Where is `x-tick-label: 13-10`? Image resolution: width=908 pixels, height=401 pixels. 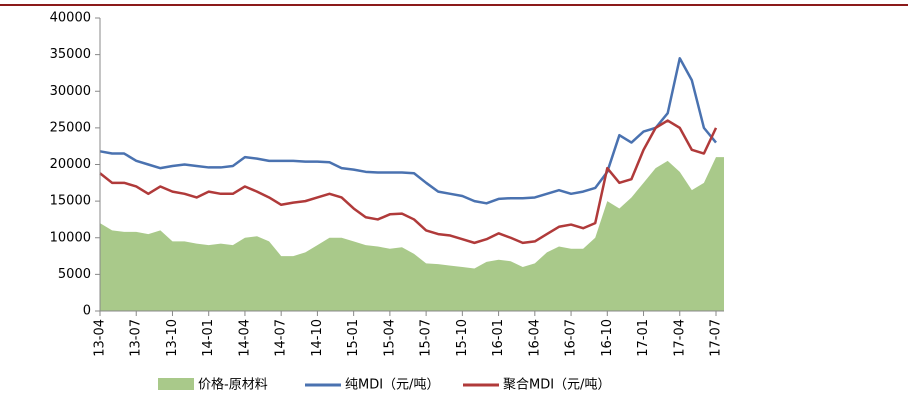
x-tick-label: 13-10 is located at coordinates (172, 338).